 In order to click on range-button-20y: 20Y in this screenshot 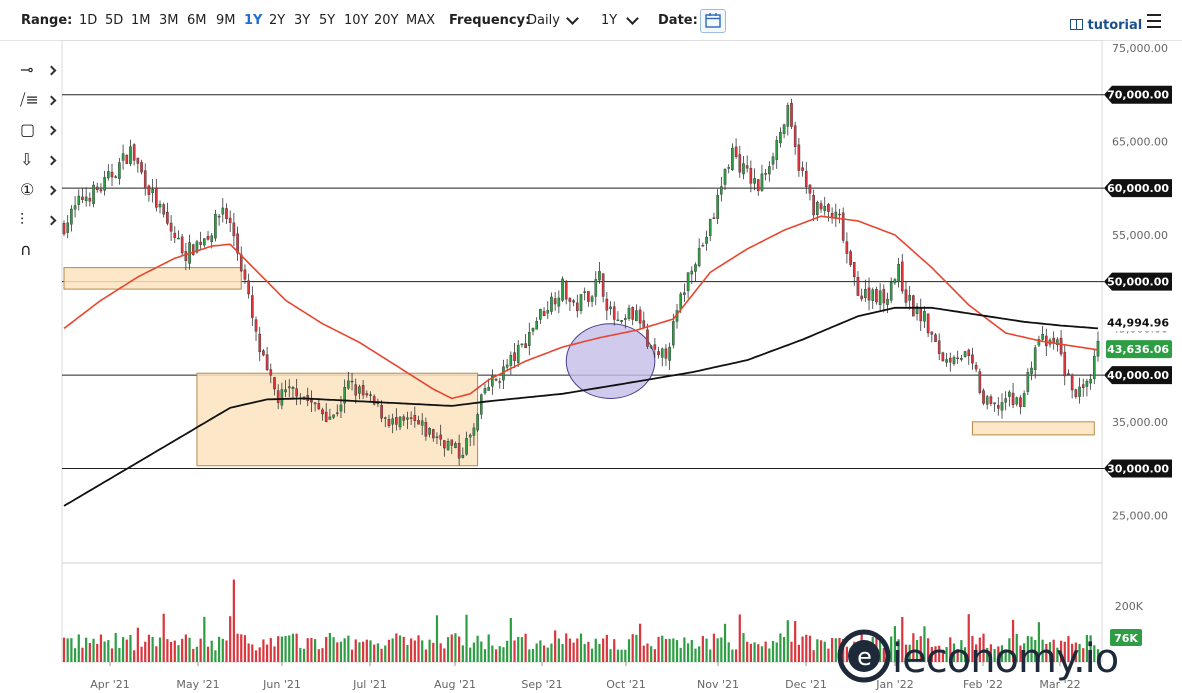, I will do `click(386, 20)`.